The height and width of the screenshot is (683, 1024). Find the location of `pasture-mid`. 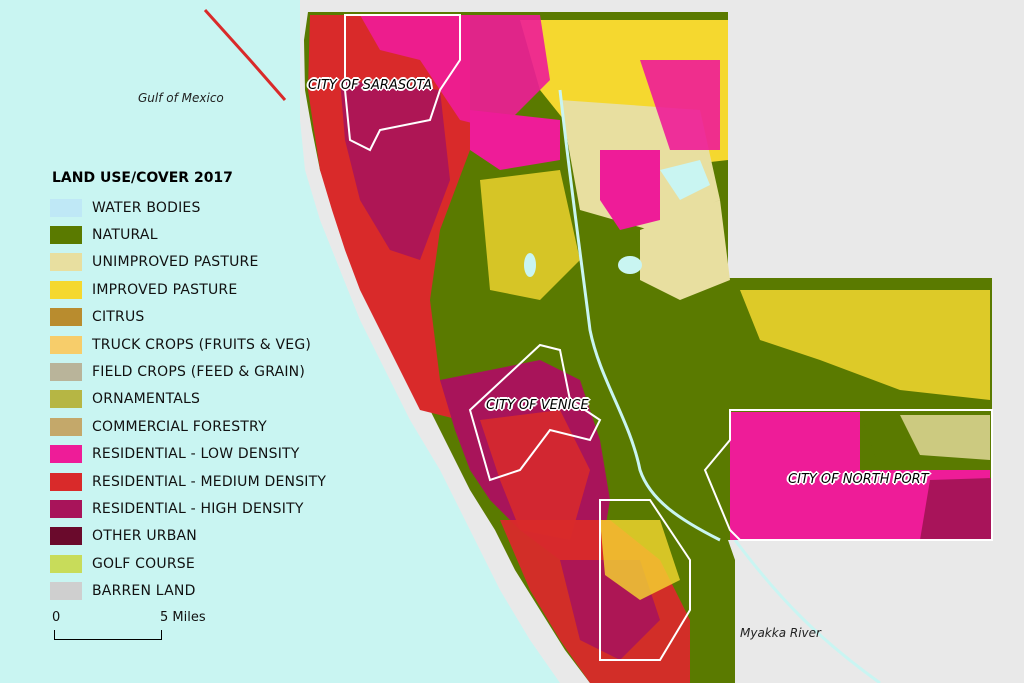

pasture-mid is located at coordinates (530, 235).